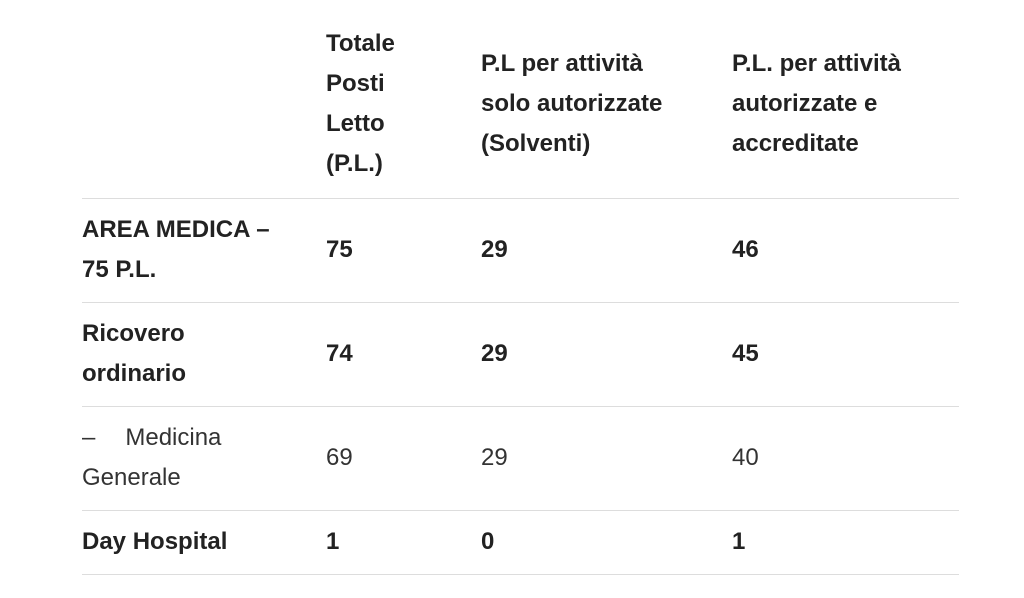  Describe the element at coordinates (204, 109) in the screenshot. I see `header-empty` at that location.